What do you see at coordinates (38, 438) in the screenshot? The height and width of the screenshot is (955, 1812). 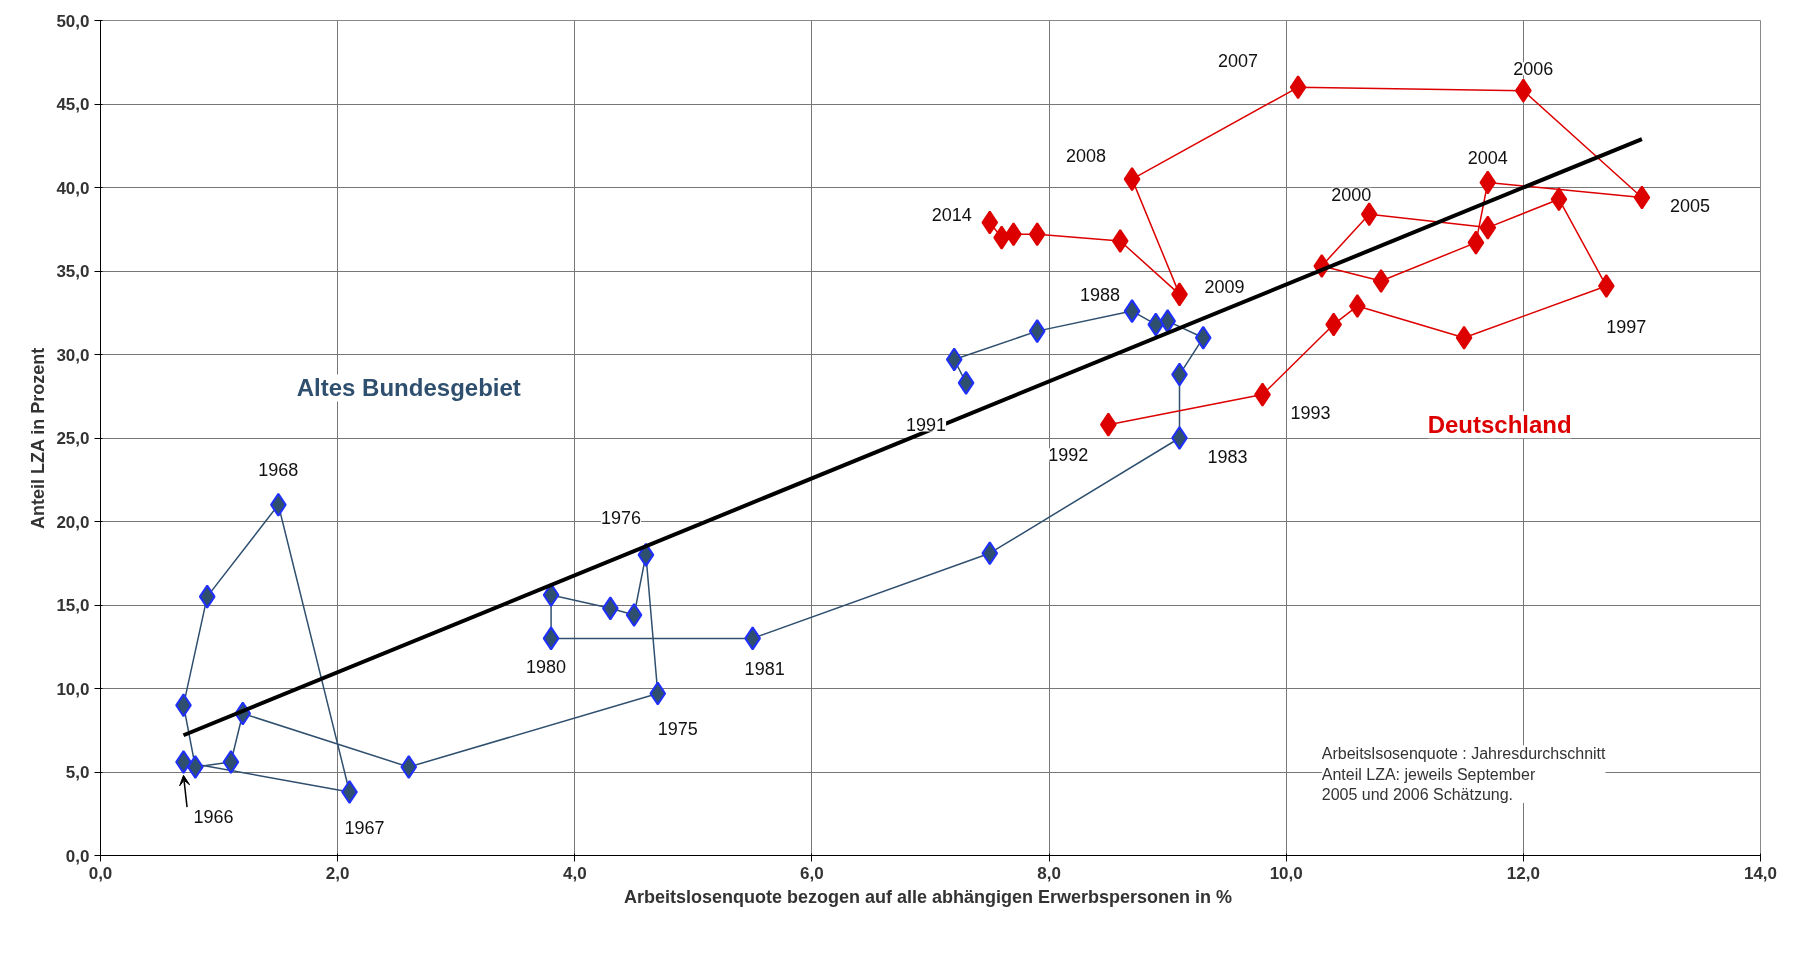 I see `y-axis-title: Anteil LZA in Prozent` at bounding box center [38, 438].